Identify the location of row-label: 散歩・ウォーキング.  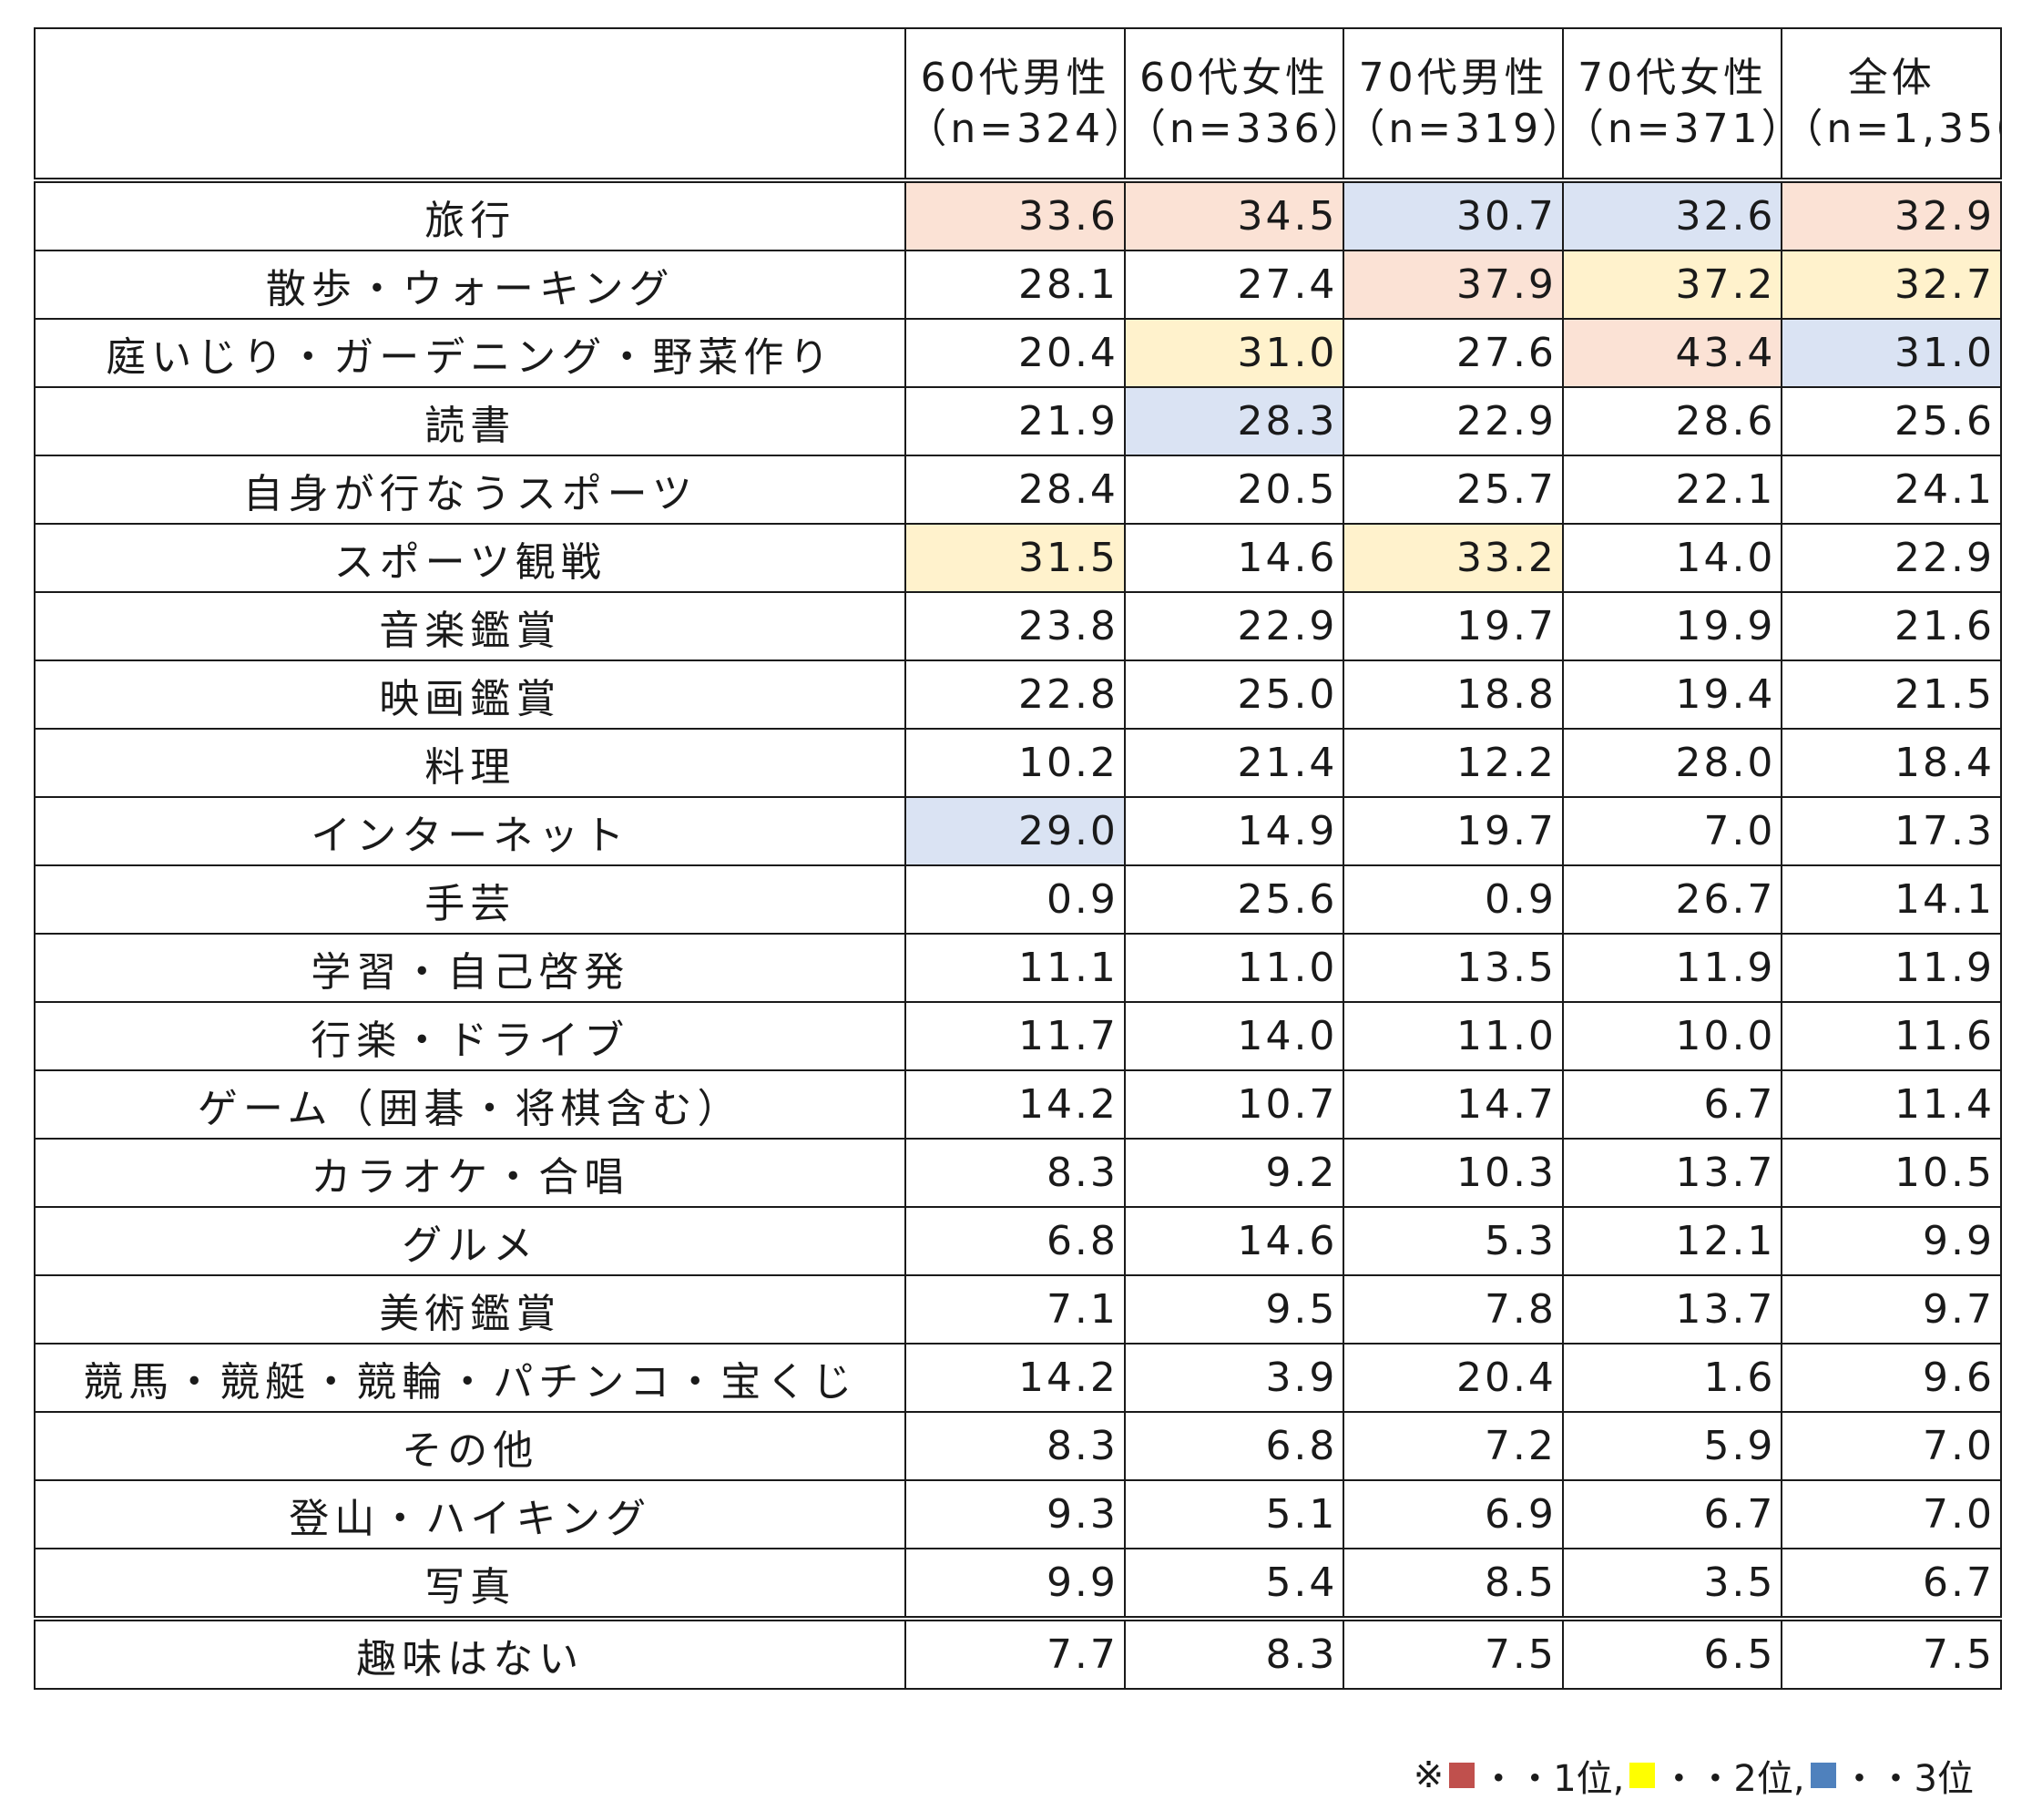
(470, 285).